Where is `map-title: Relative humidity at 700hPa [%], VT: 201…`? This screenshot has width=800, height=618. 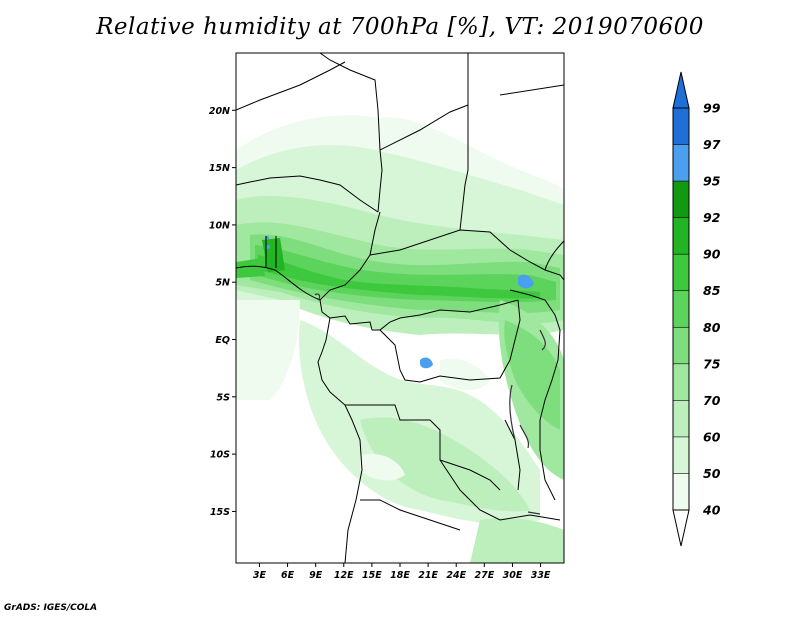
map-title: Relative humidity at 700hPa [%], VT: 201… is located at coordinates (400, 27).